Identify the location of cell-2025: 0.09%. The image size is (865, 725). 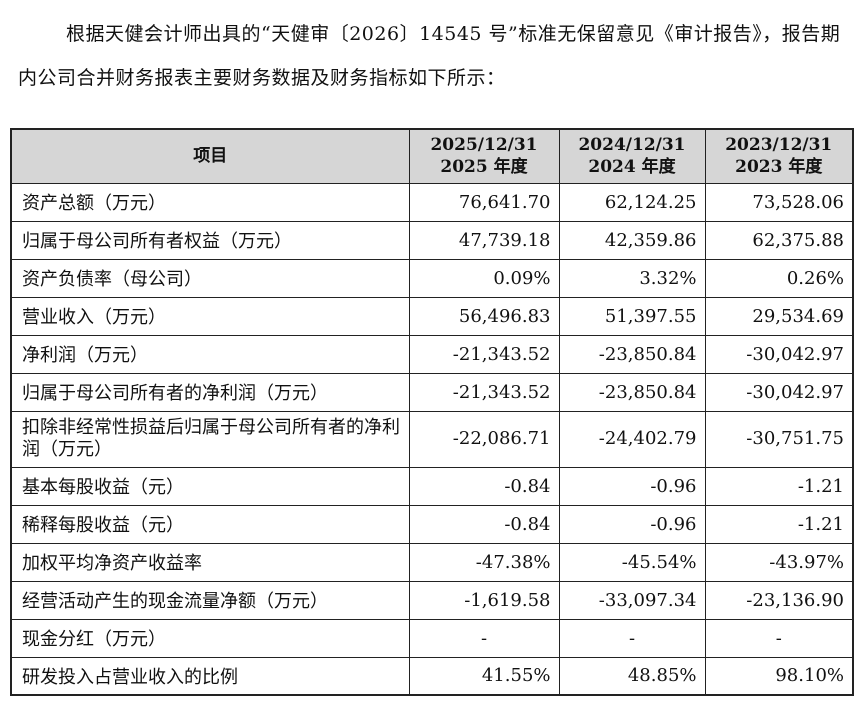
(484, 278).